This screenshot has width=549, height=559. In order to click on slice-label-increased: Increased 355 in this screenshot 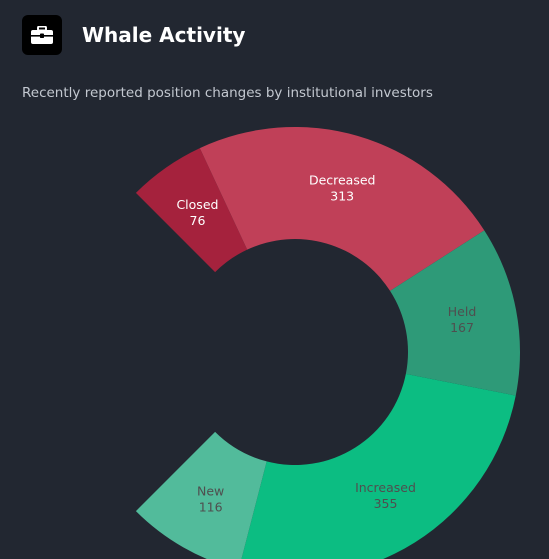, I will do `click(385, 495)`.